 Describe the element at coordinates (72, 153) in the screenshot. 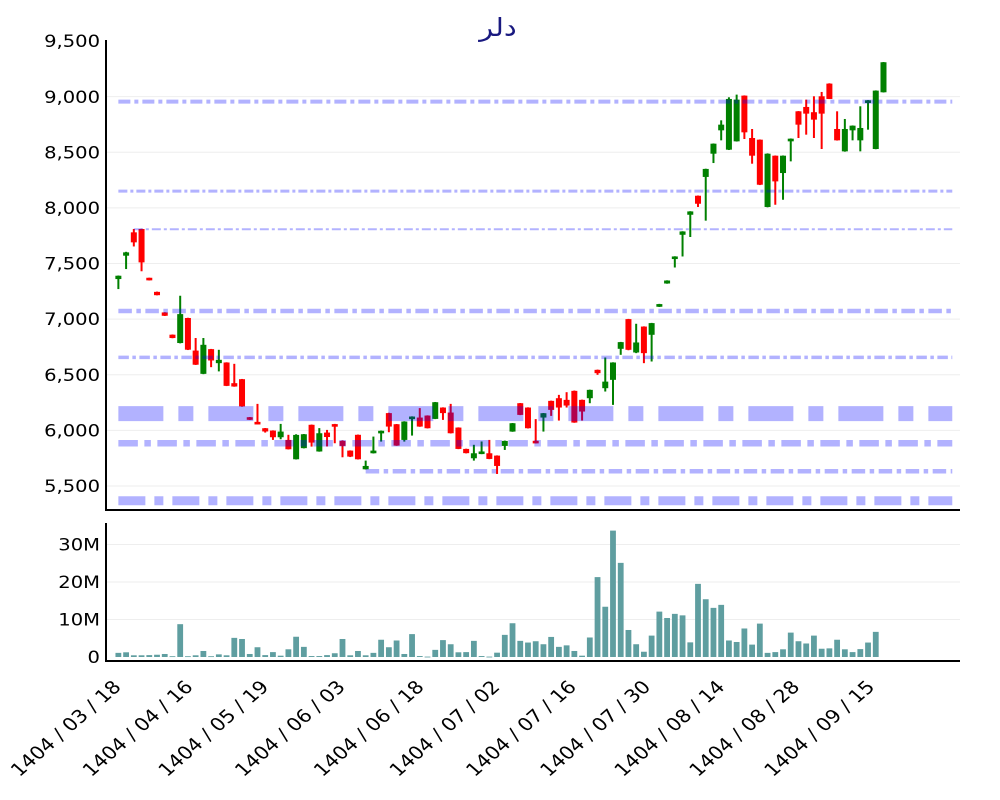

I see `price-y-tick-label: 8,500` at that location.